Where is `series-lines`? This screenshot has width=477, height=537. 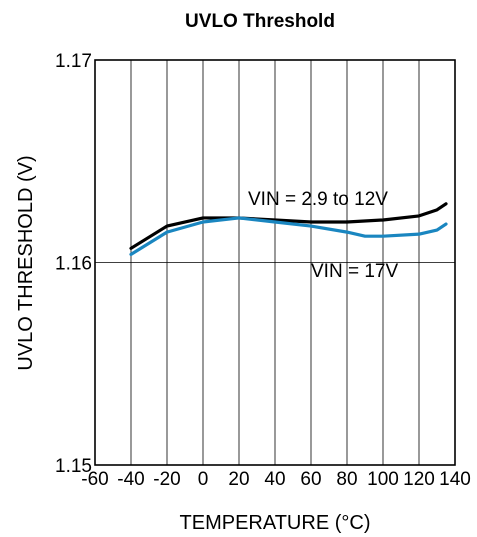
series-lines is located at coordinates (288, 229).